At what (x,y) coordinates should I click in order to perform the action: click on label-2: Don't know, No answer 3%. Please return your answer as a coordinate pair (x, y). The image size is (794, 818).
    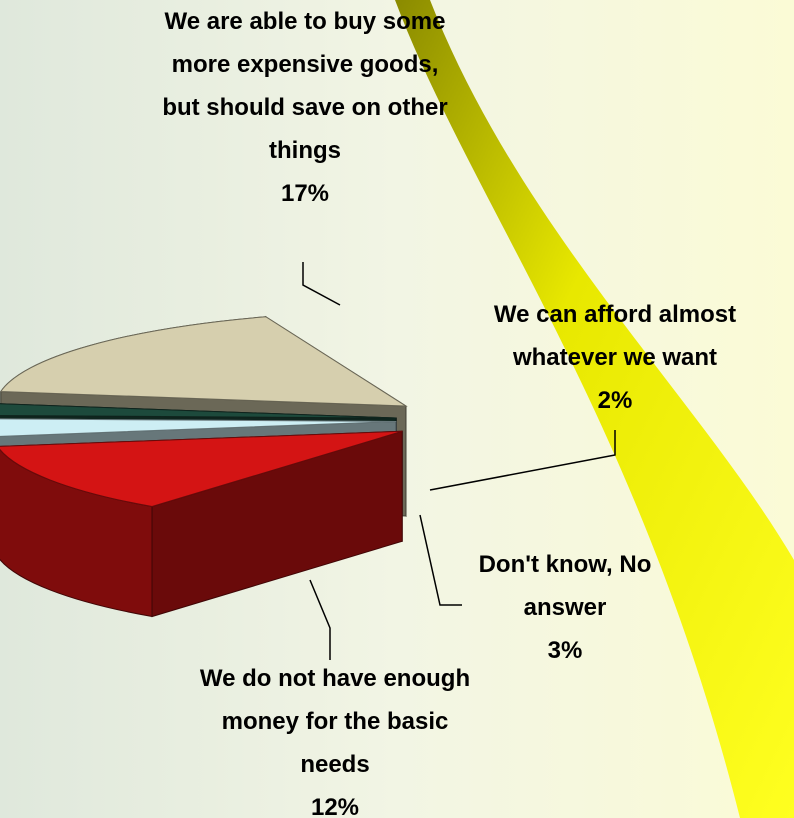
    Looking at the image, I should click on (565, 607).